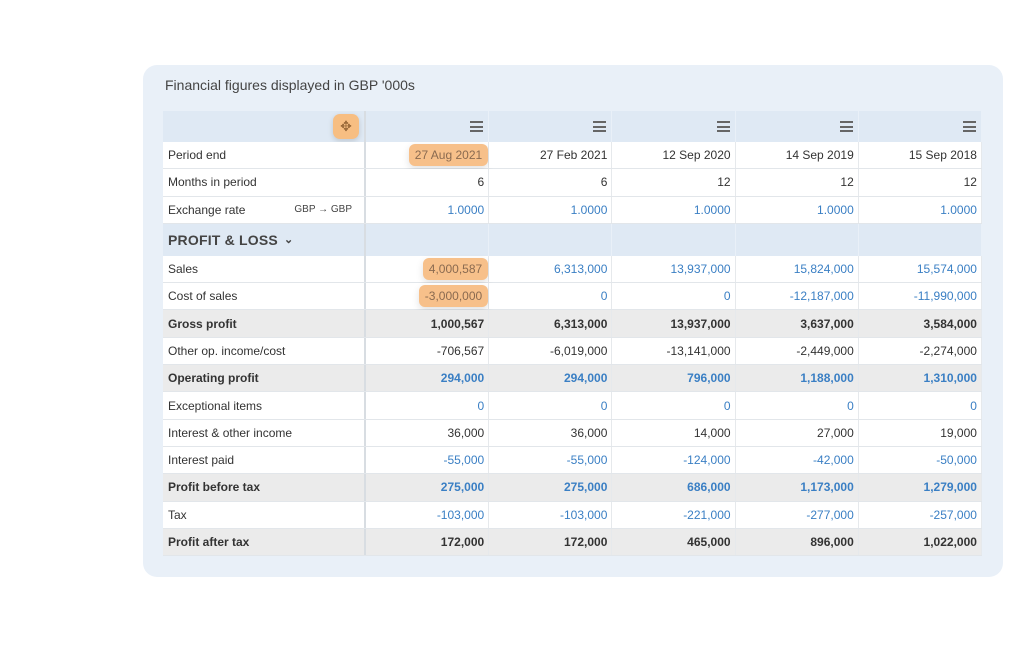 The width and height of the screenshot is (1024, 654). I want to click on cost-of-sales-cell: -11,990,000, so click(920, 296).